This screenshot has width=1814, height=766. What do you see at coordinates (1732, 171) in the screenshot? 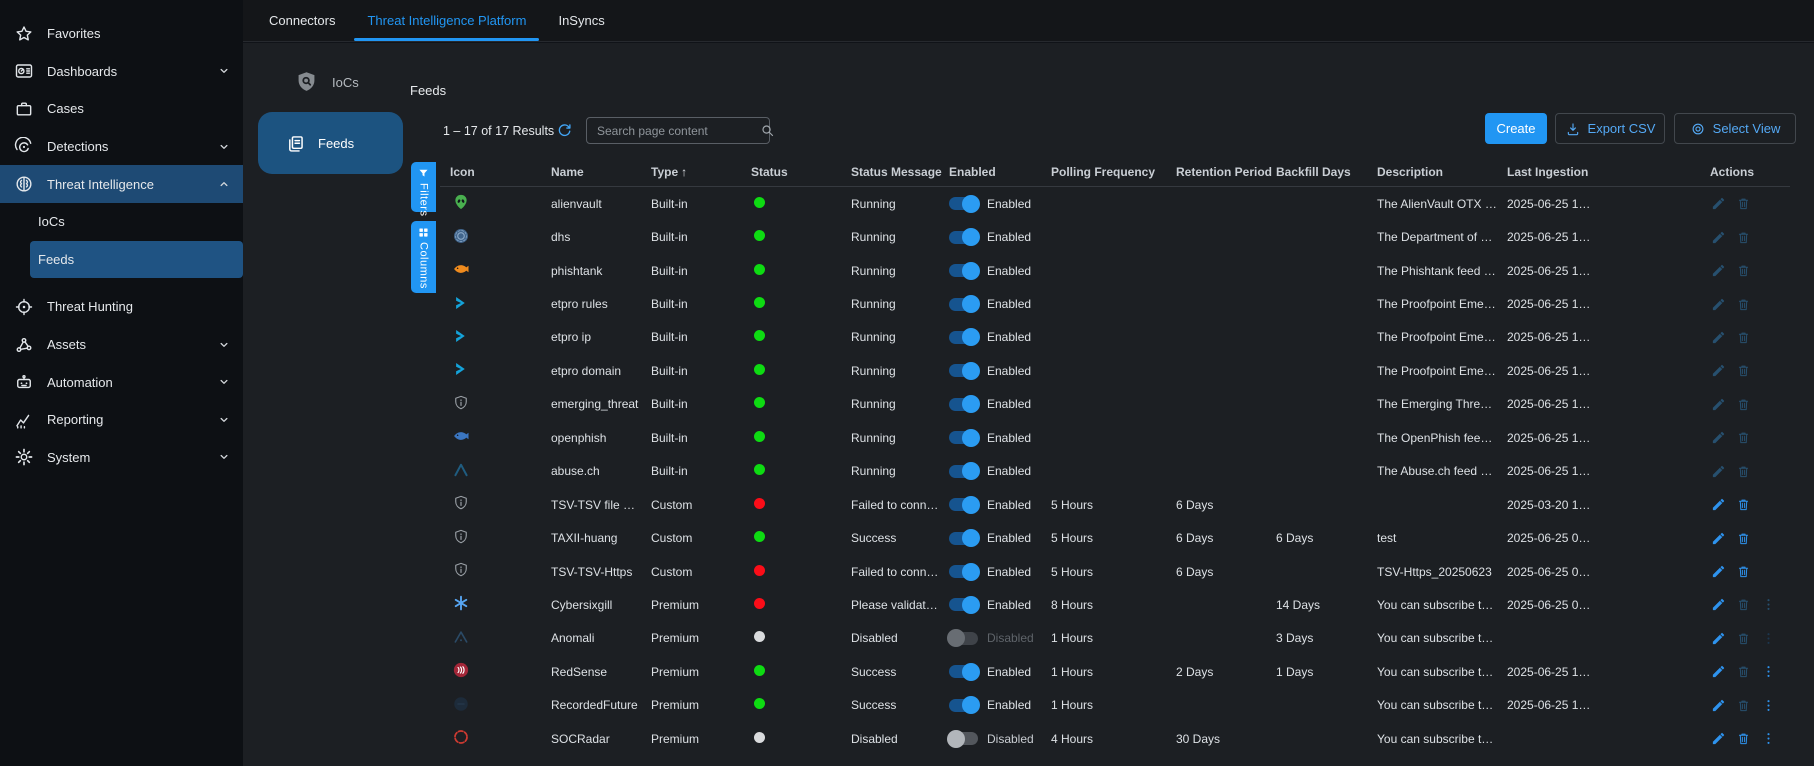
I see `column-header-actions: Actions` at bounding box center [1732, 171].